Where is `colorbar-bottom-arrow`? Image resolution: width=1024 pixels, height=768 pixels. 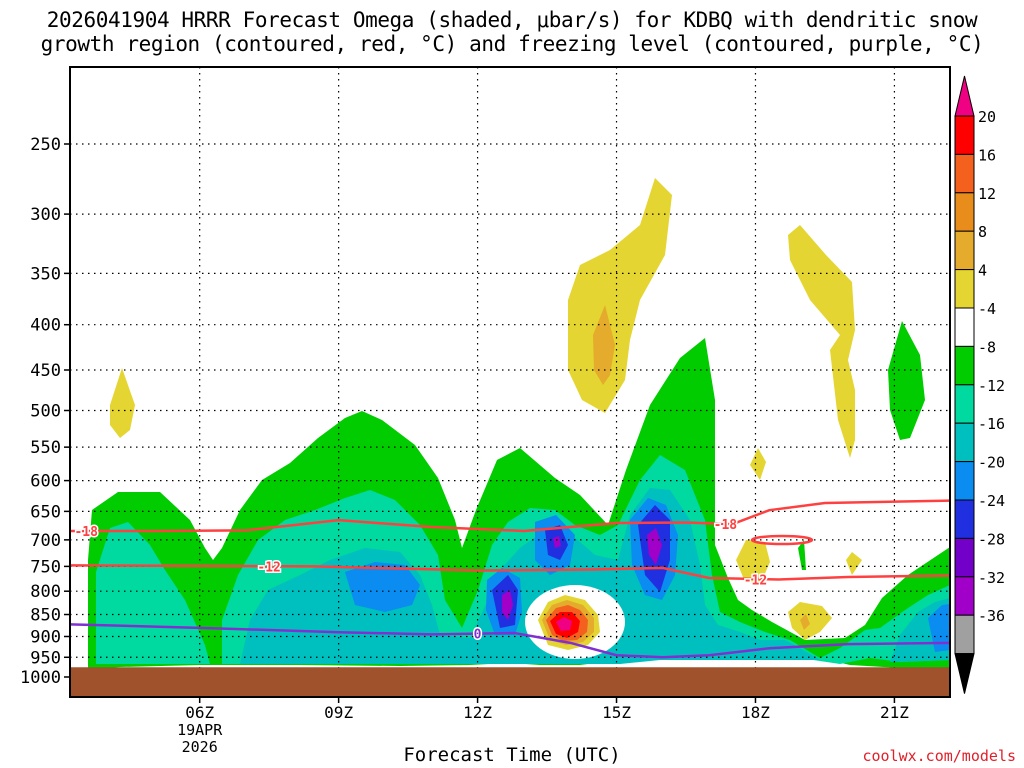 colorbar-bottom-arrow is located at coordinates (964, 673).